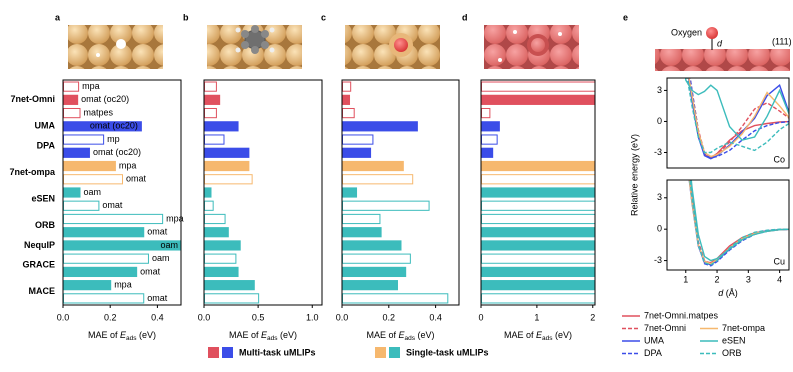 The height and width of the screenshot is (372, 793). What do you see at coordinates (720, 43) in the screenshot?
I see `inset-label: d` at bounding box center [720, 43].